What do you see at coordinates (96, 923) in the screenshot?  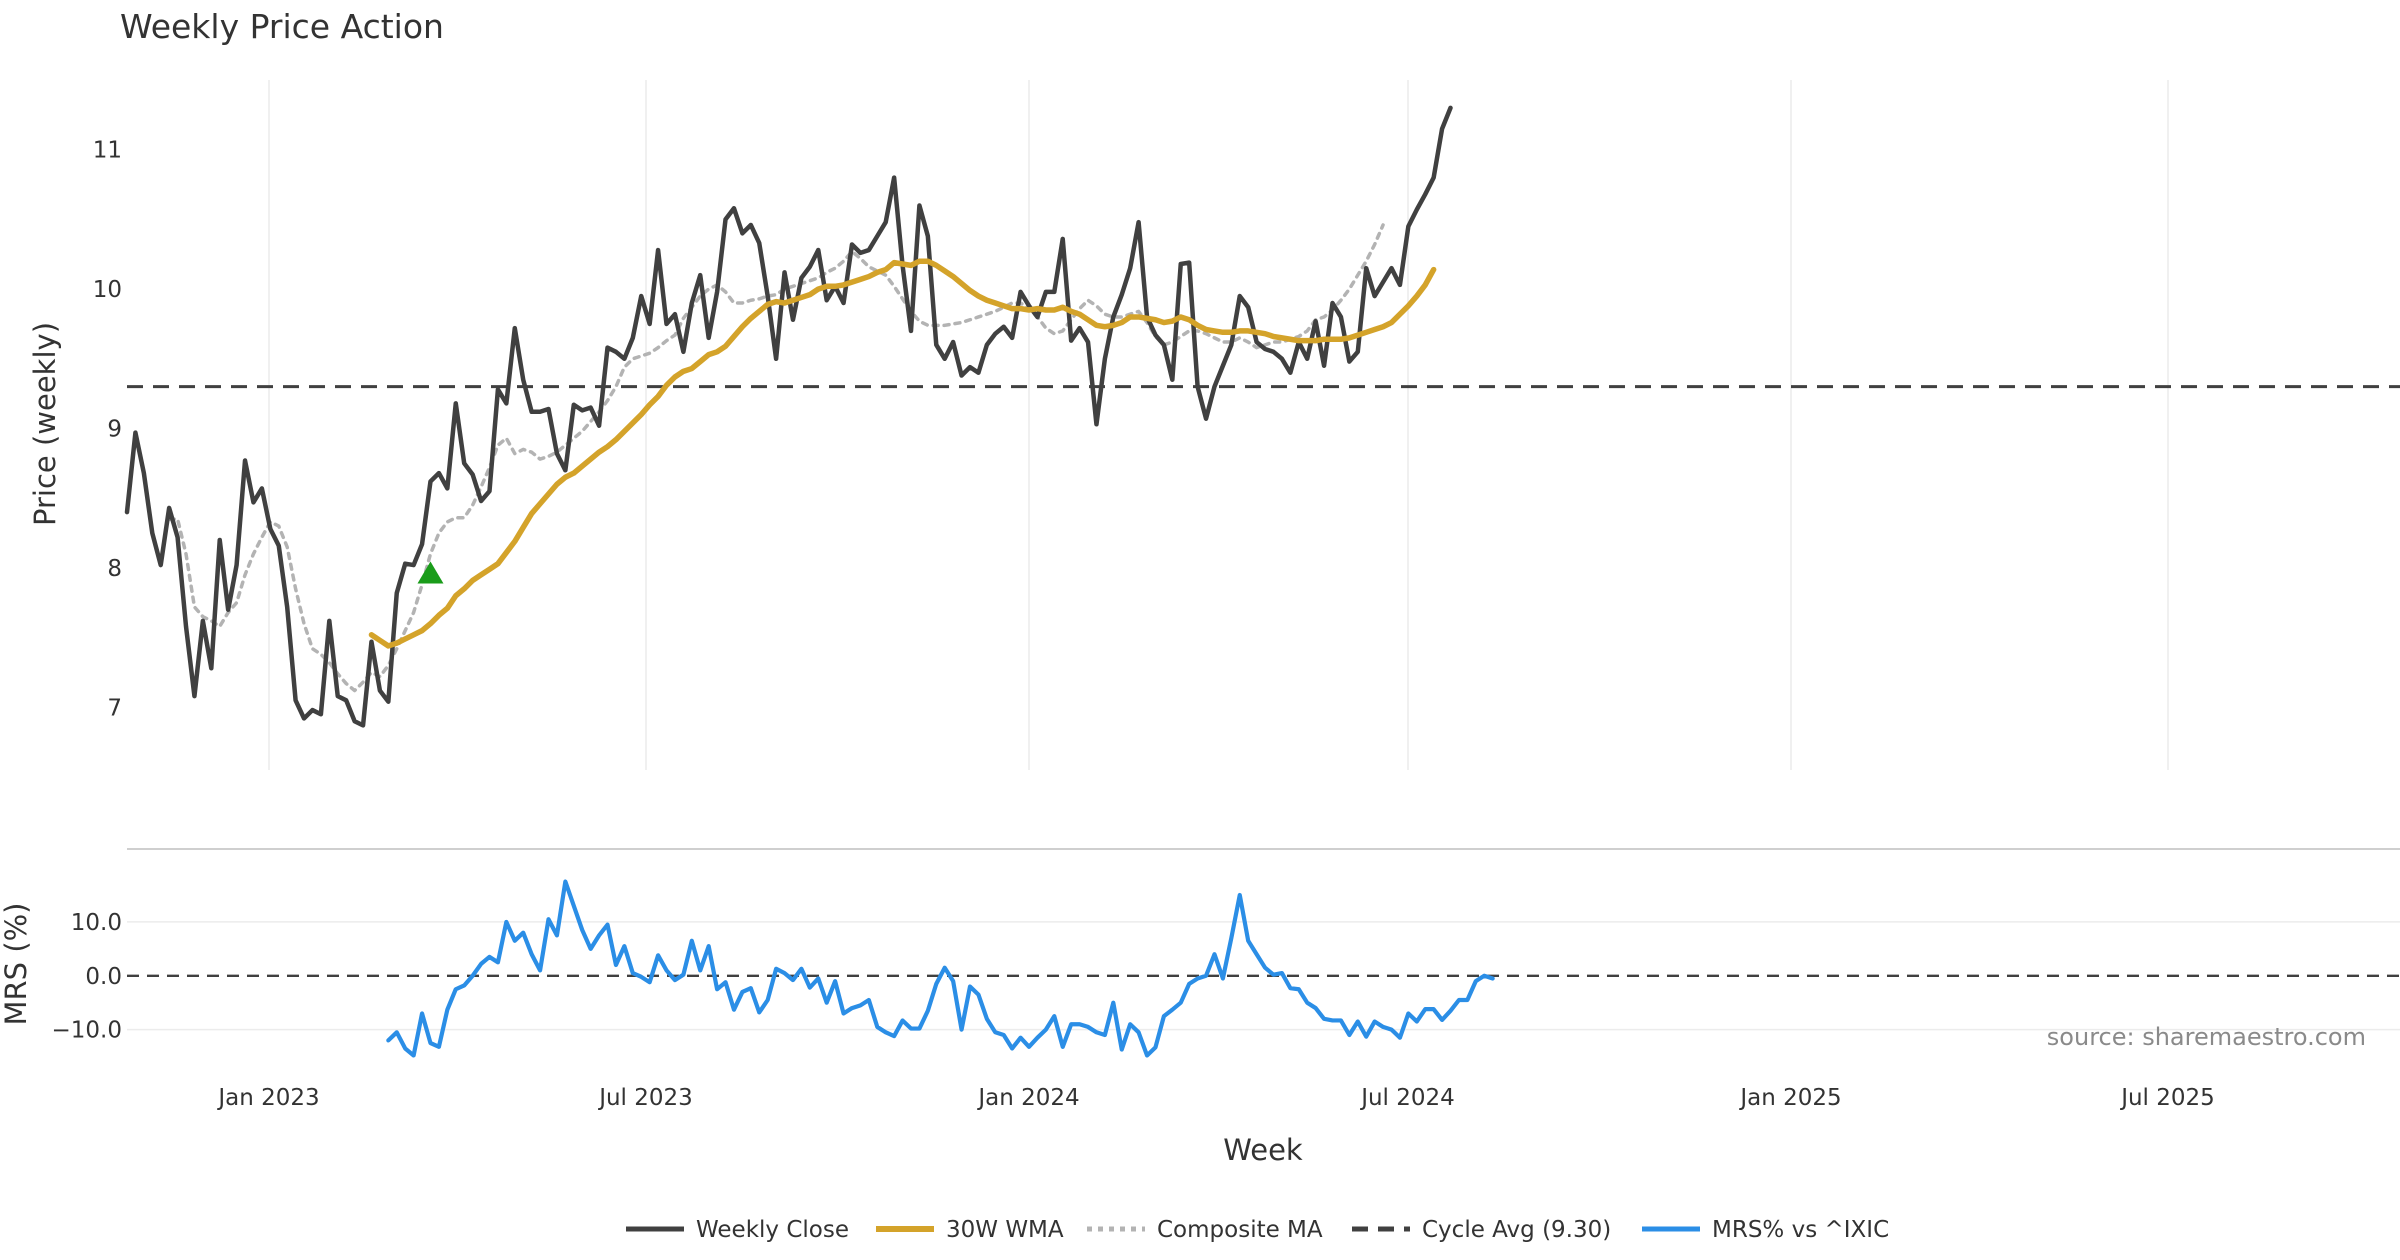 I see `mrs-y-tick-0: 10.0` at bounding box center [96, 923].